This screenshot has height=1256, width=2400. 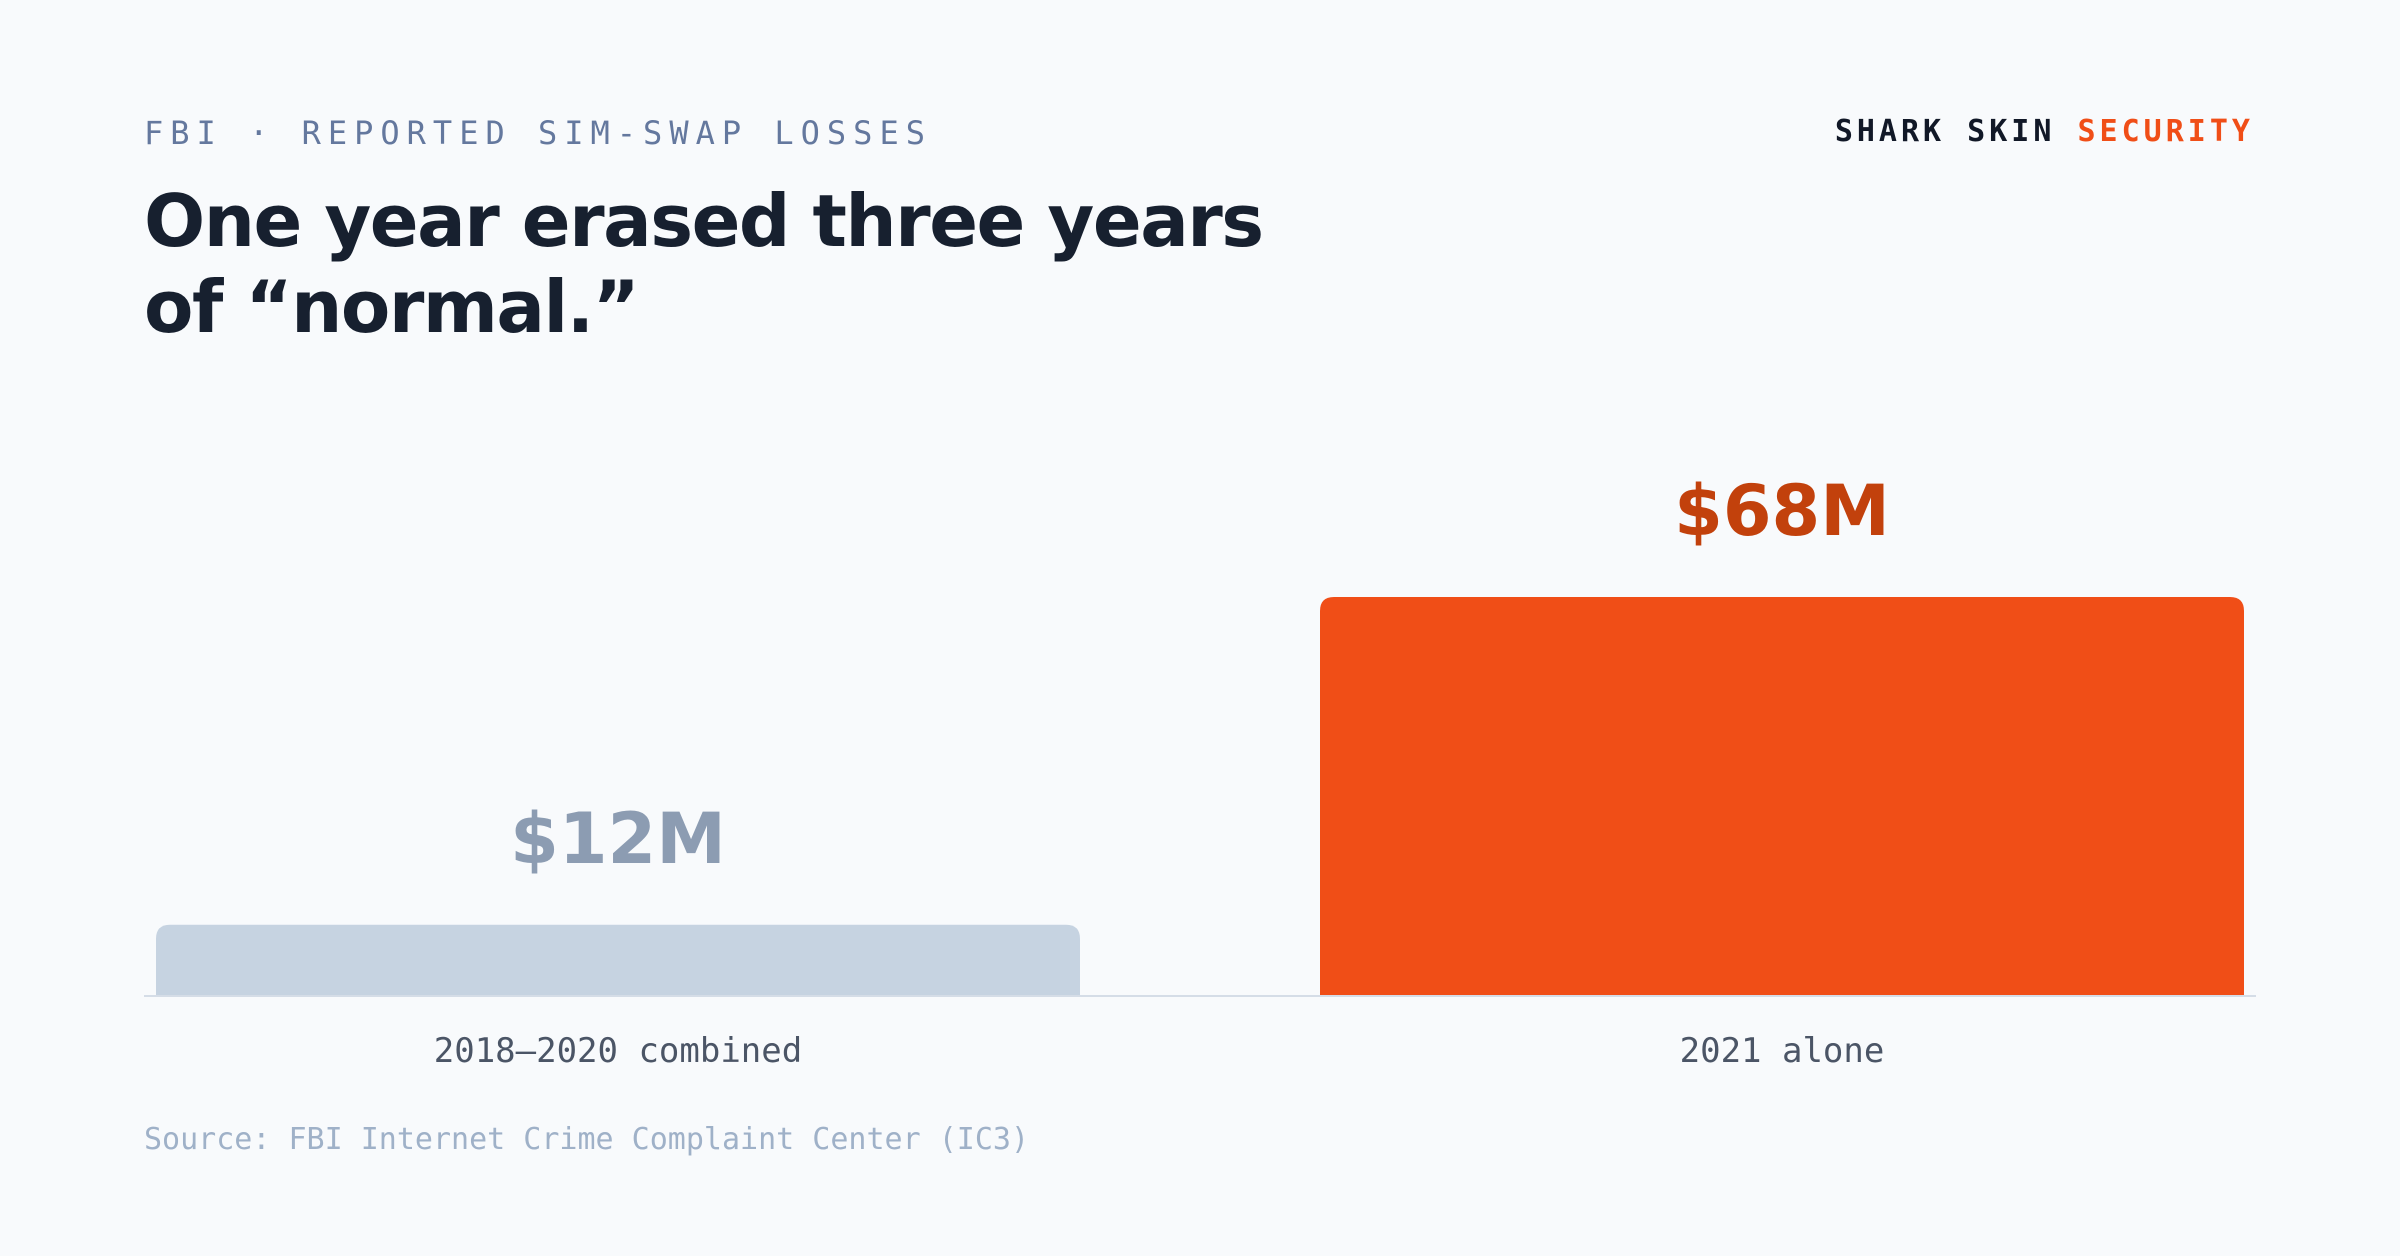 I want to click on category-label-2: 2021 alone, so click(x=1782, y=1051).